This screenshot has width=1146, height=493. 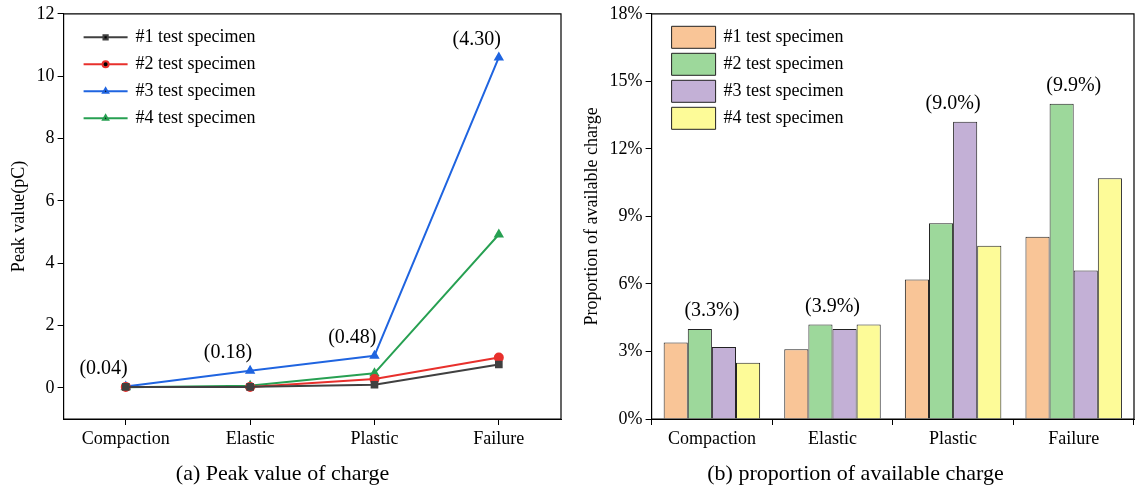 I want to click on y-tick-label: 15%, so click(x=626, y=80).